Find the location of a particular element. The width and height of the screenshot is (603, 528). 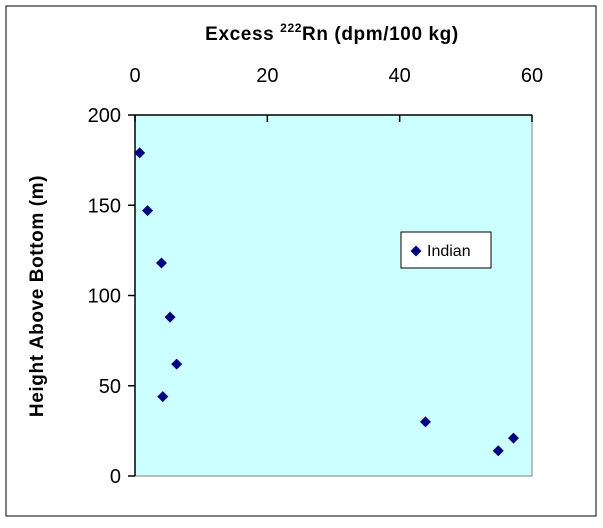

y-tick-label: 0 is located at coordinates (115, 477).